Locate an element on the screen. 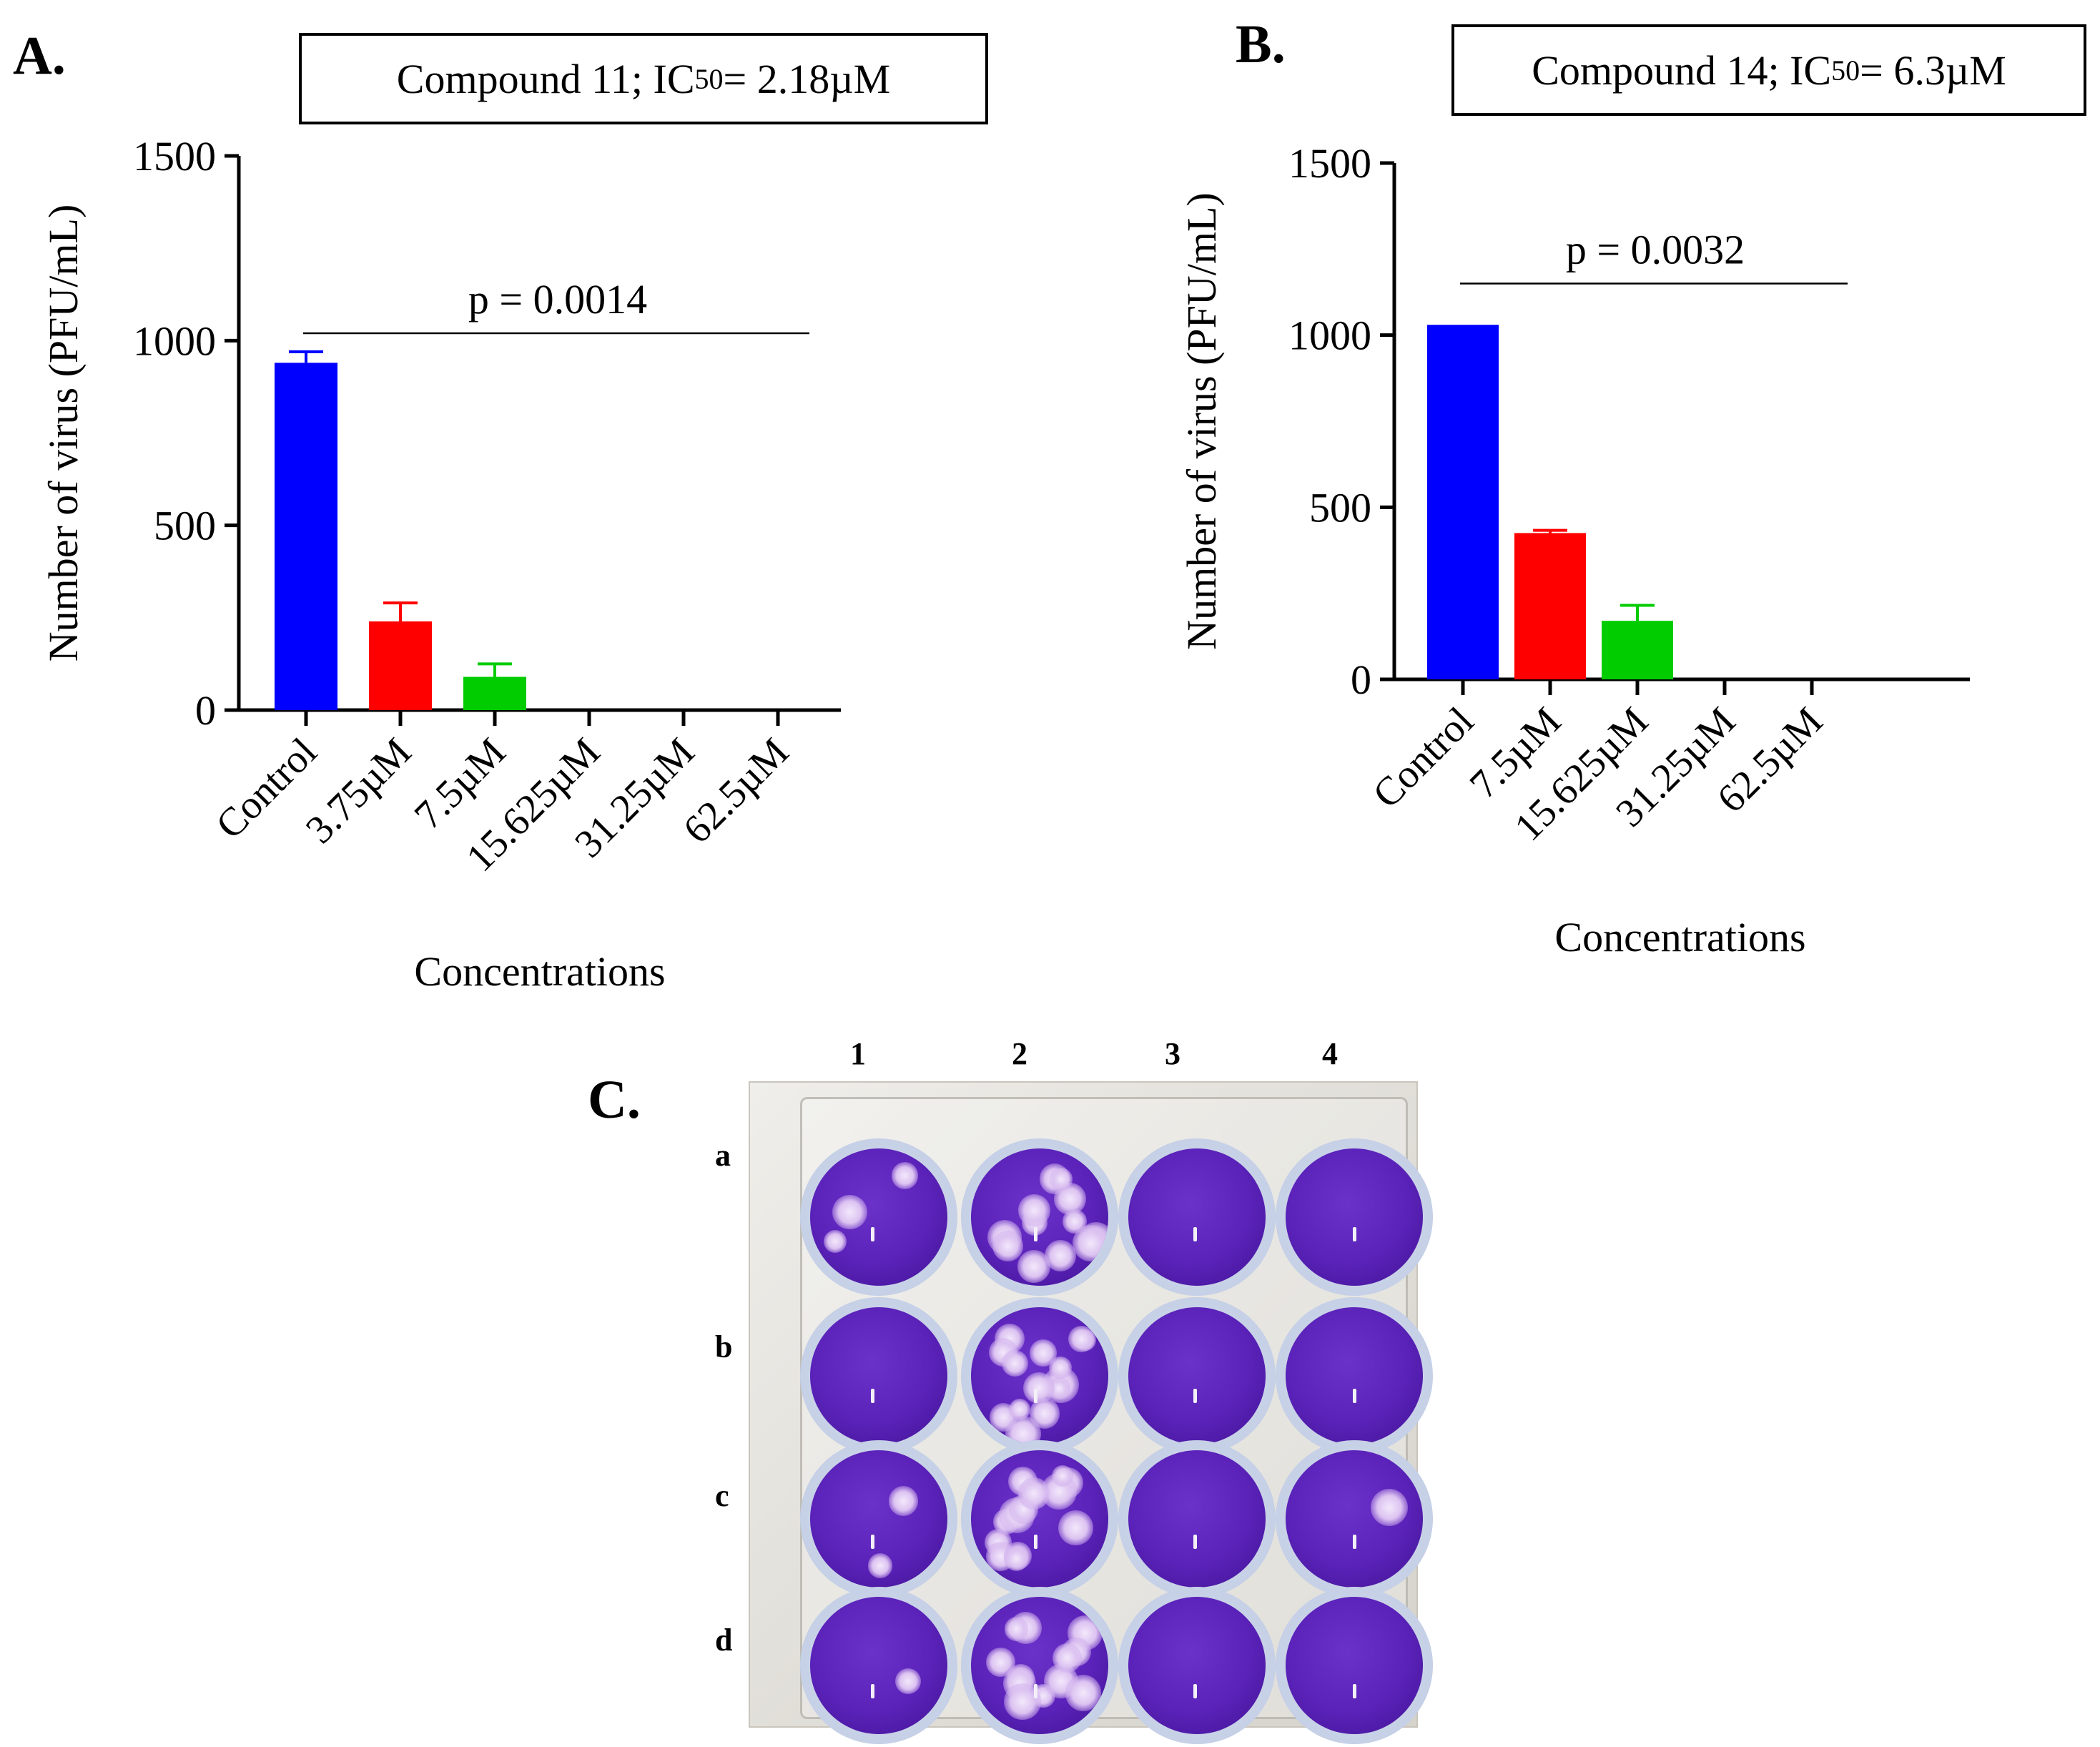 The image size is (2100, 1747). panel-a-title-sub: 50 is located at coordinates (709, 79).